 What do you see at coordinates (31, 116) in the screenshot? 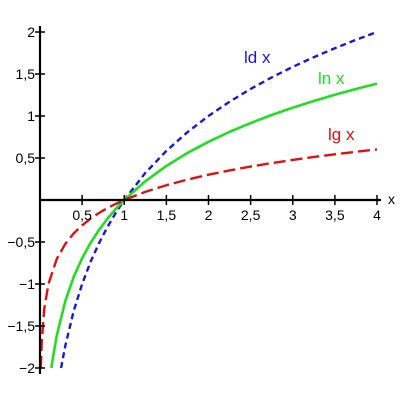
I see `y-tick-label: 1` at bounding box center [31, 116].